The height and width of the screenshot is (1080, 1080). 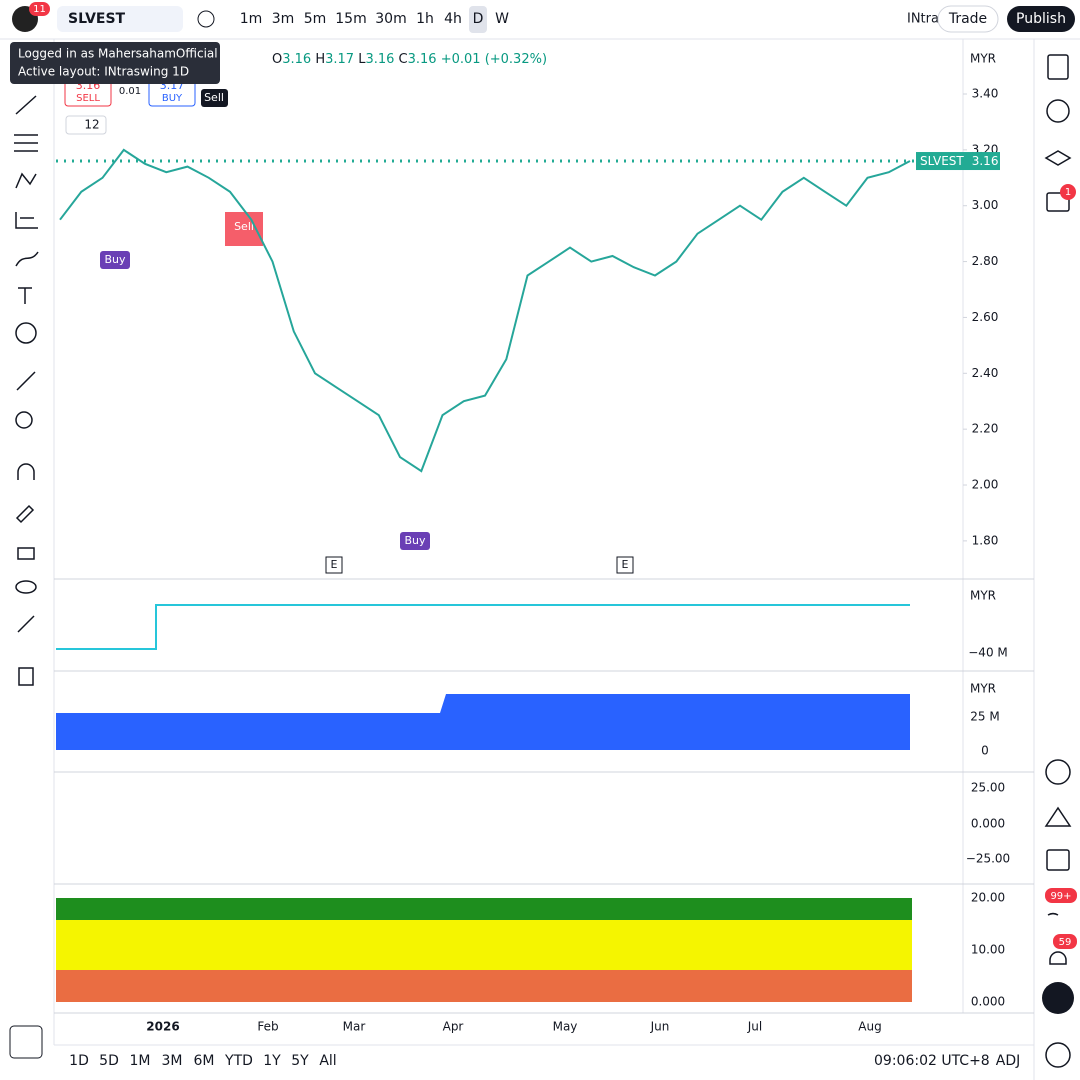 I want to click on indicator-bottom, so click(x=484, y=986).